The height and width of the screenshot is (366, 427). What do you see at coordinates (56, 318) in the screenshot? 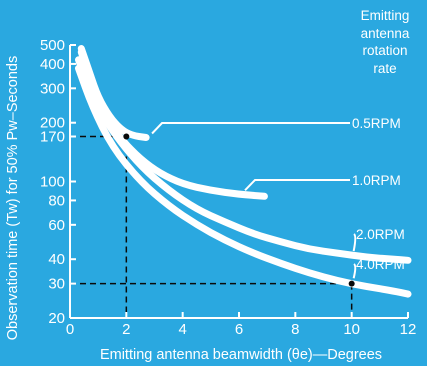
I see `y-tick-label: 20` at bounding box center [56, 318].